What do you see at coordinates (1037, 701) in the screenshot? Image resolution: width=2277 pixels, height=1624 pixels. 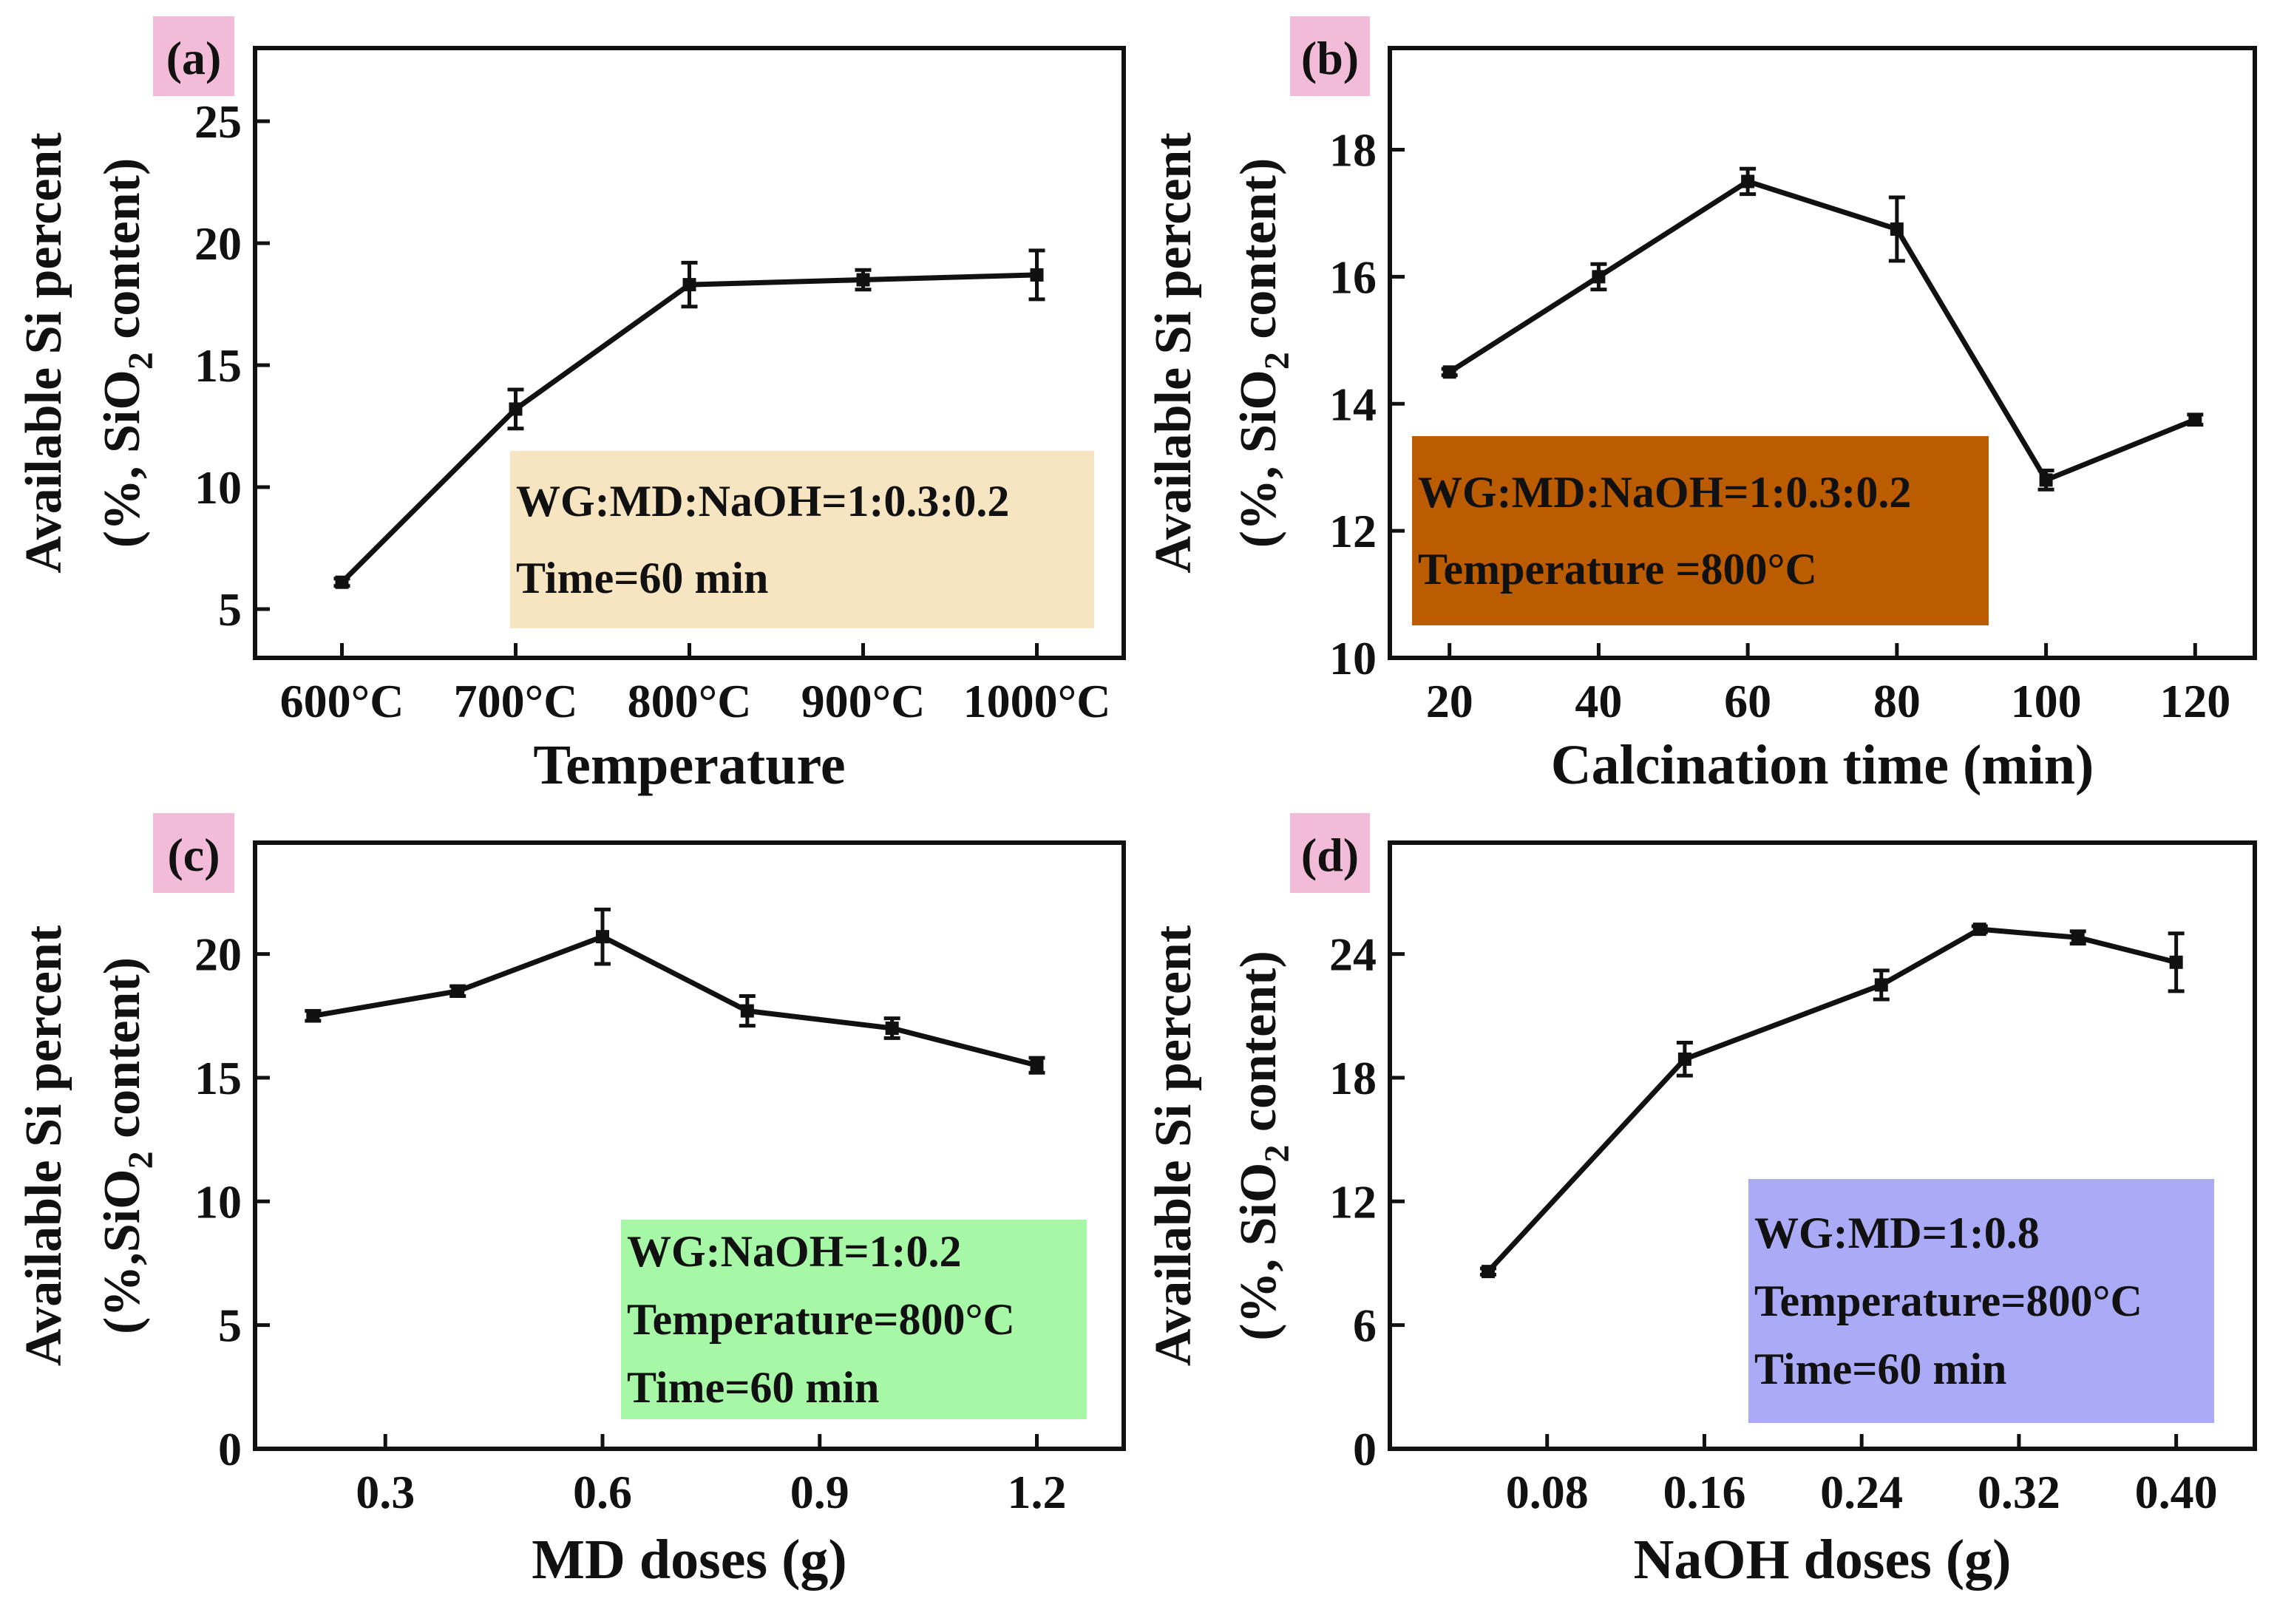 I see `x-tick-label: 1000°C` at bounding box center [1037, 701].